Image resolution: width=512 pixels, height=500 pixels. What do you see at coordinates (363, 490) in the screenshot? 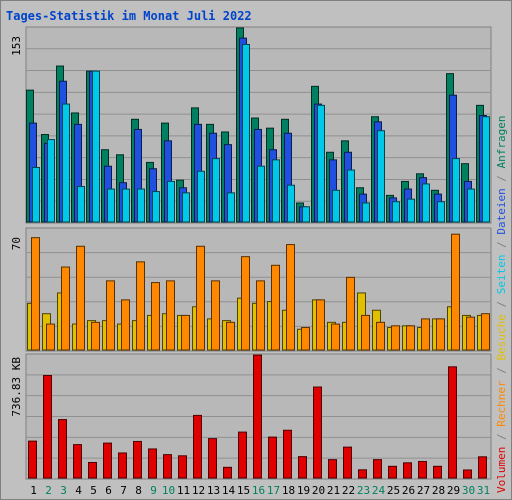
I see `x-axis-label-day-23: 23` at bounding box center [363, 490].